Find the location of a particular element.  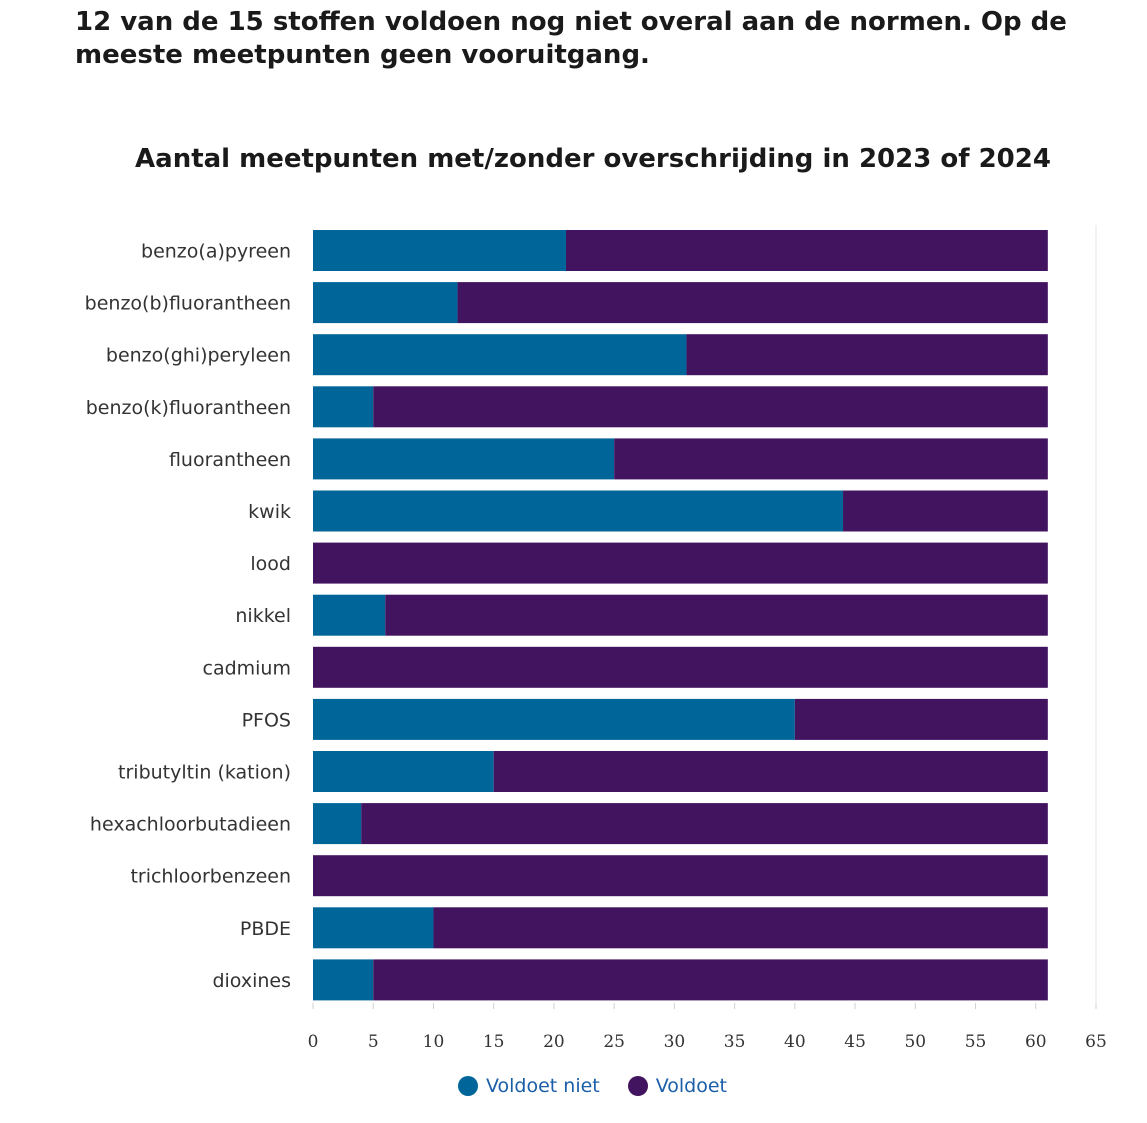

legend-label-voldoet: Voldoet is located at coordinates (691, 1086).